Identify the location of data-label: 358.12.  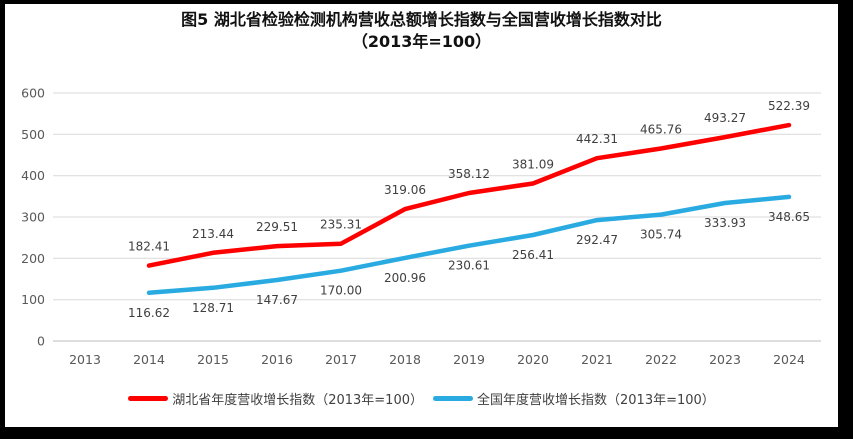
(469, 174).